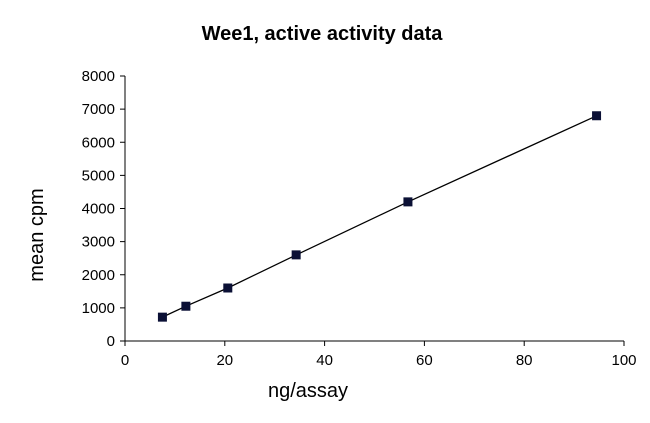 The width and height of the screenshot is (650, 423). What do you see at coordinates (37, 234) in the screenshot?
I see `y-axis-label: mean cpm` at bounding box center [37, 234].